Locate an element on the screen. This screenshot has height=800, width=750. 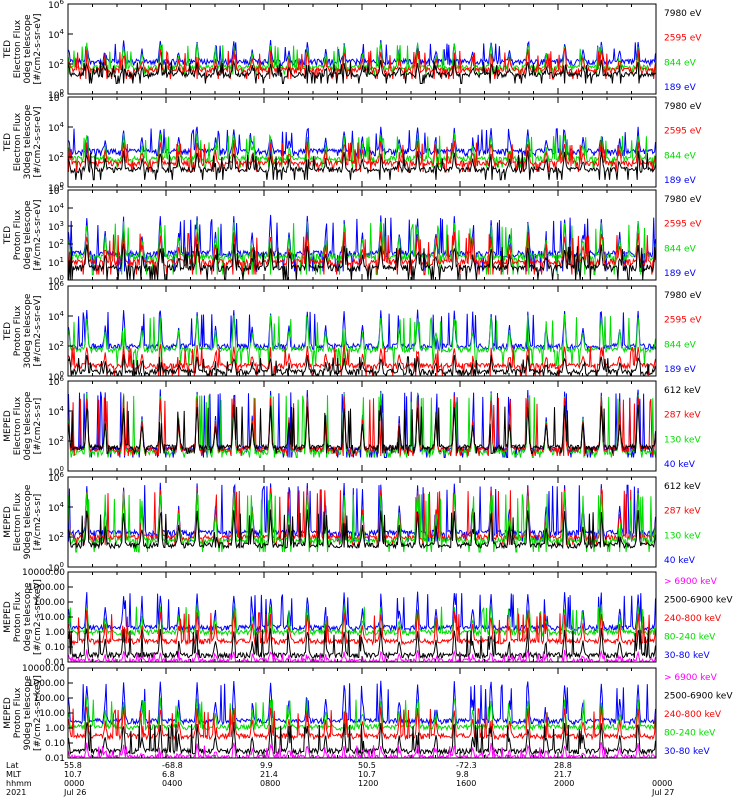
x-tick-label: 21.7 is located at coordinates (563, 774).